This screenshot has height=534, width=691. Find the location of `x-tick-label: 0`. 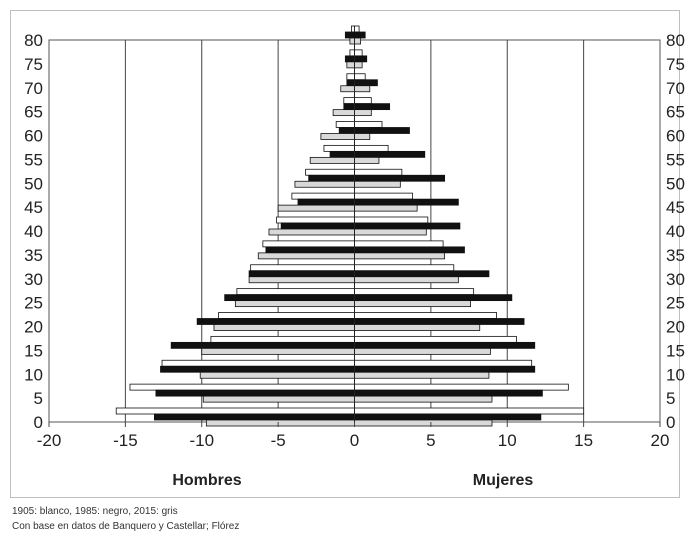

x-tick-label: 0 is located at coordinates (354, 440).